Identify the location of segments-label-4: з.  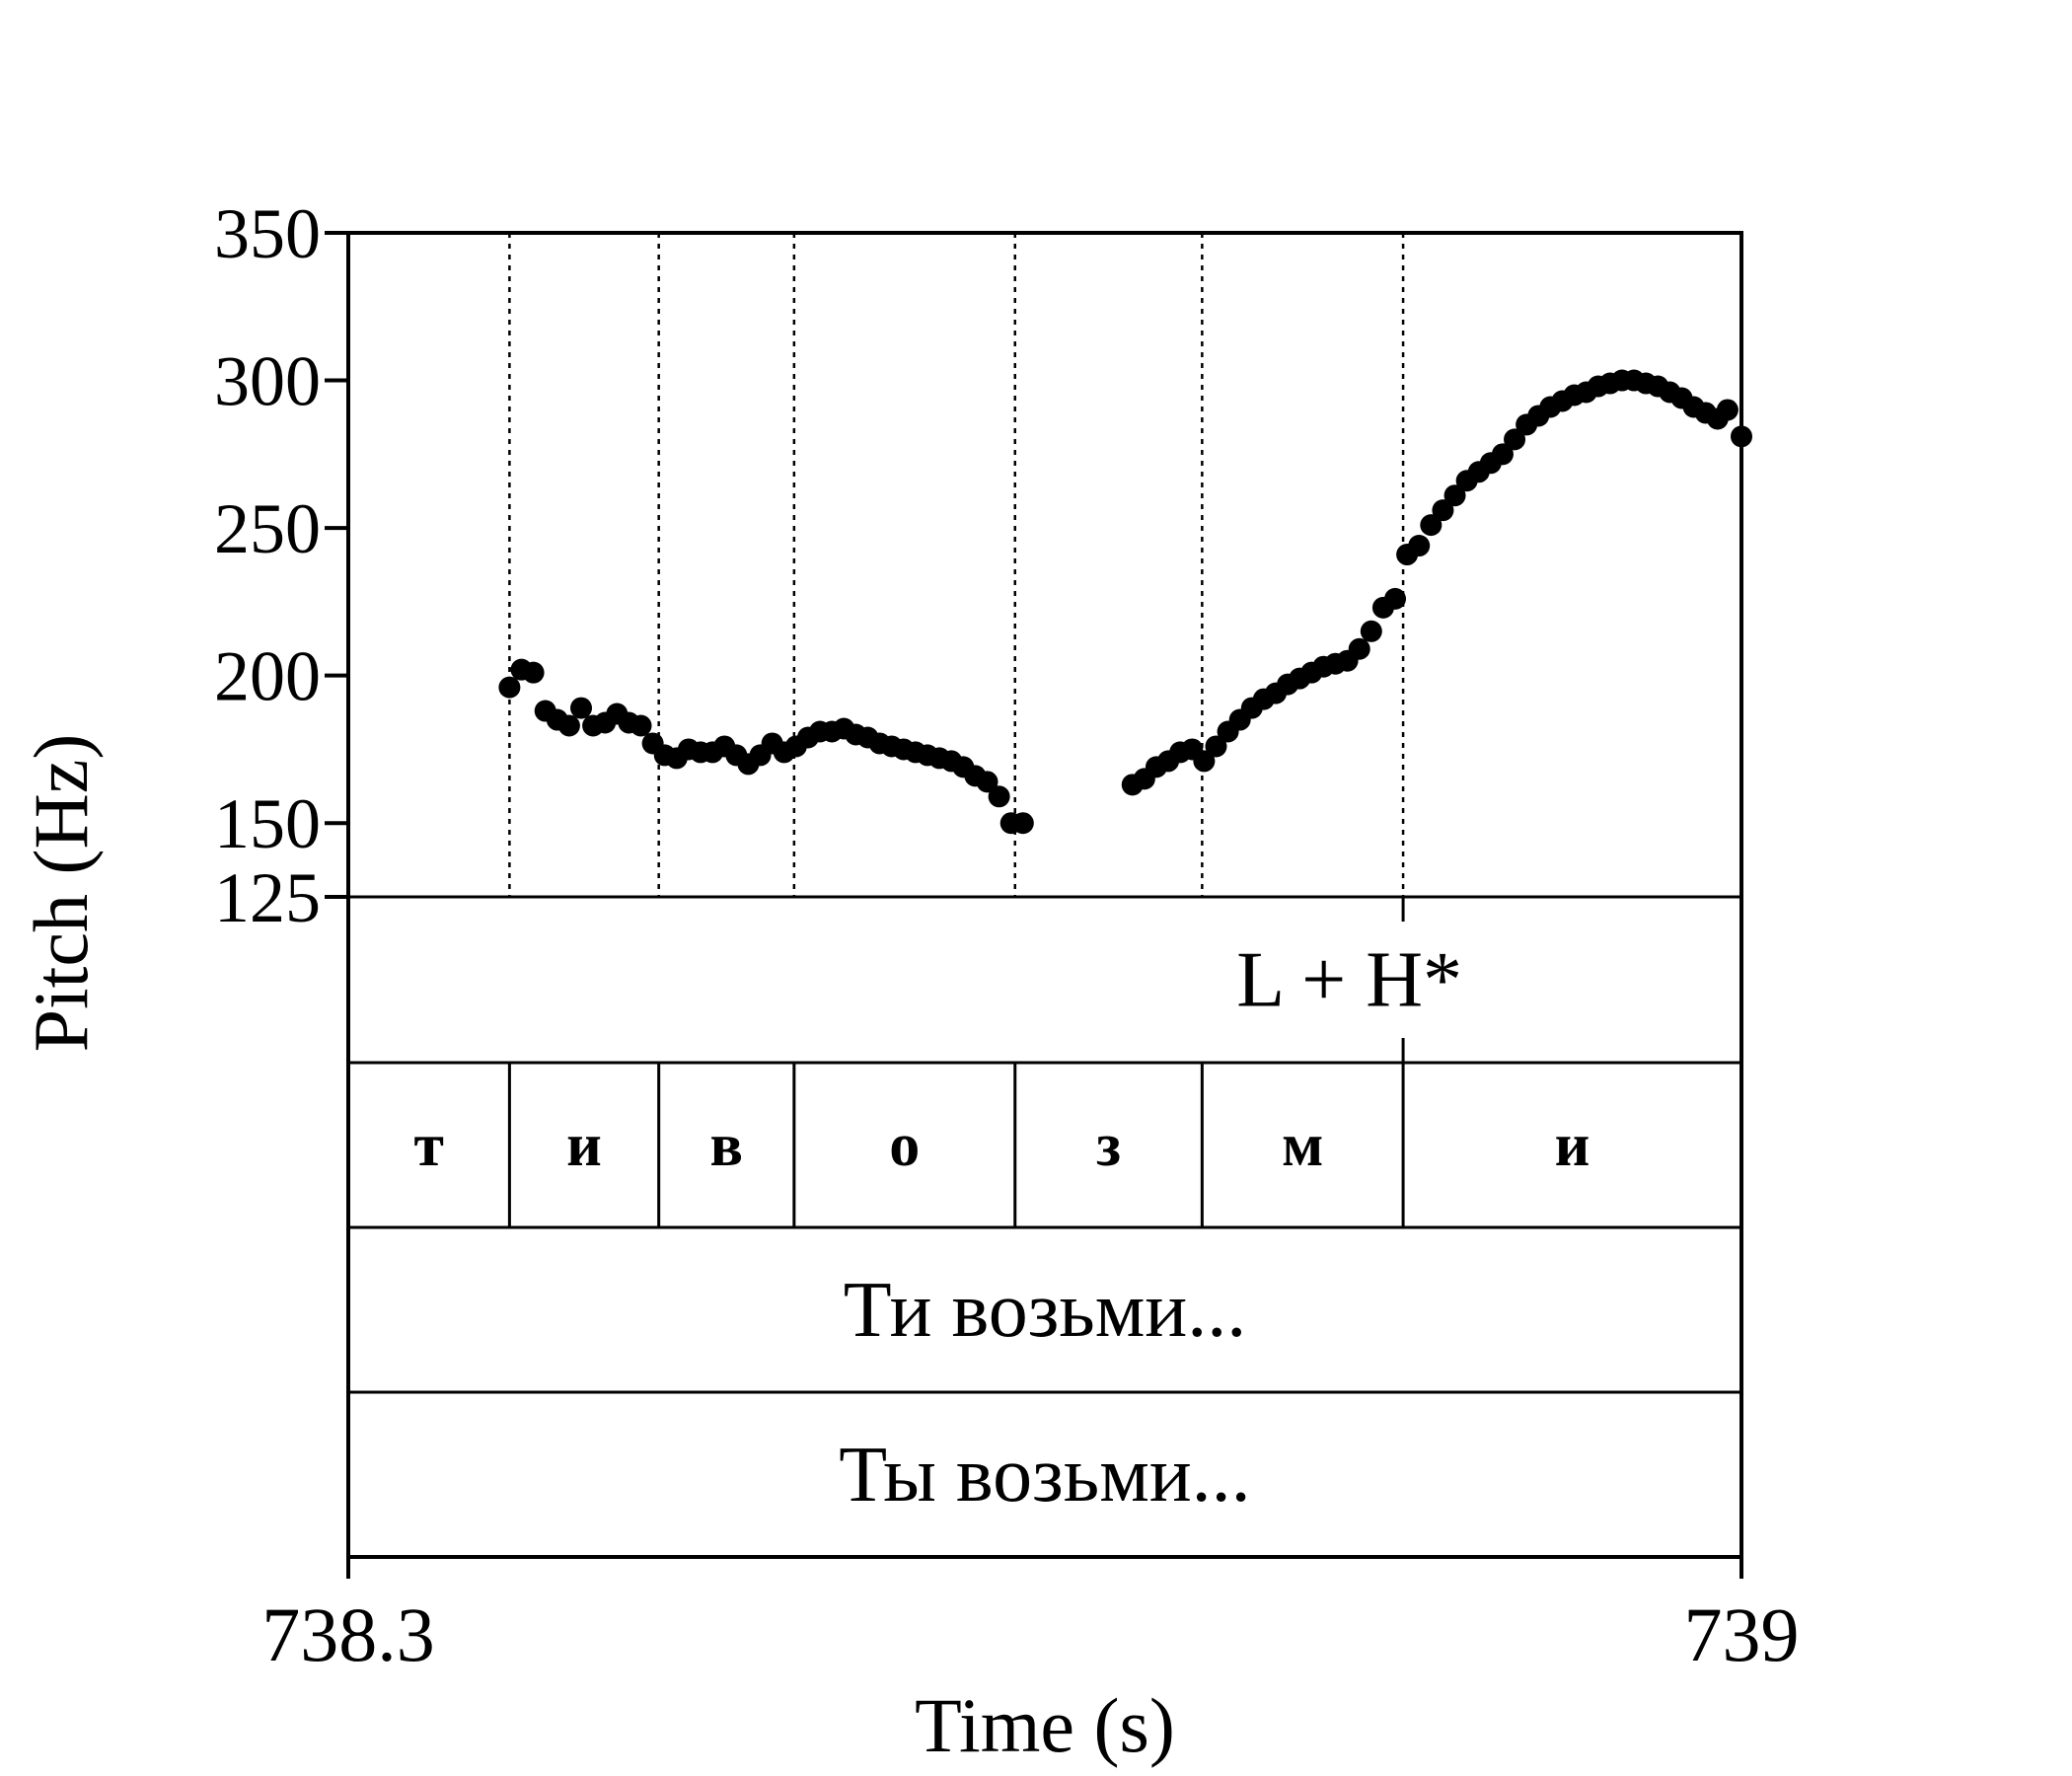
(1108, 1145).